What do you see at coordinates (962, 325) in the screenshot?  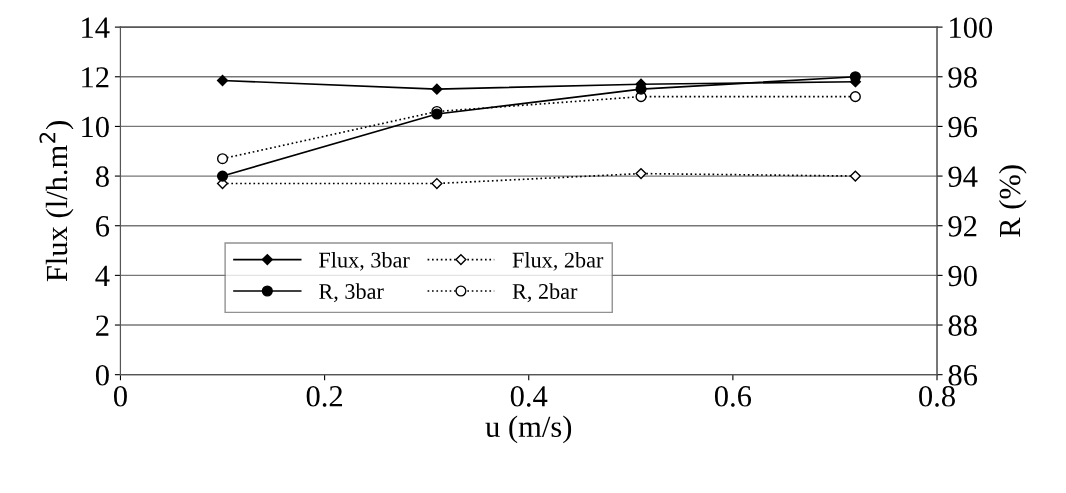 I see `y2-tick-label: 88` at bounding box center [962, 325].